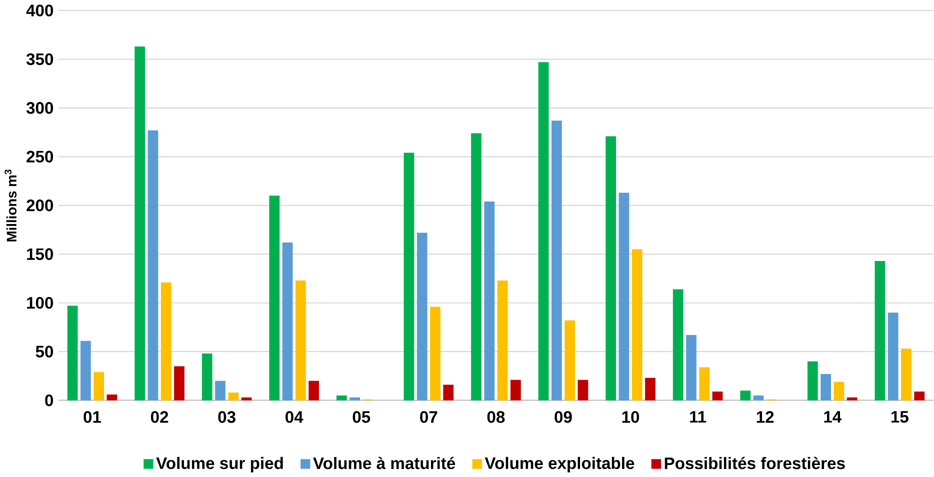 The image size is (934, 477). Describe the element at coordinates (40, 10) in the screenshot. I see `y-tick-label: 400` at that location.